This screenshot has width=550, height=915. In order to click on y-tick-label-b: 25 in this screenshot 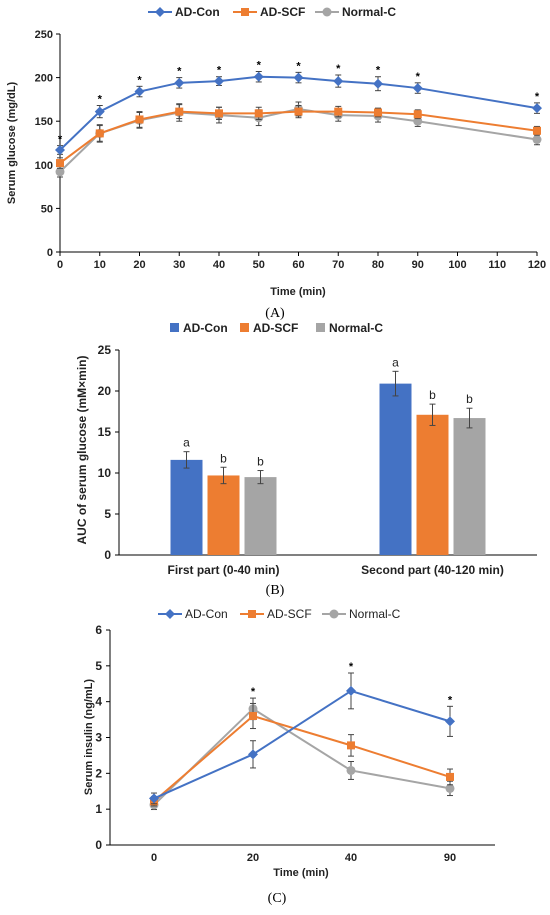, I will do `click(105, 350)`.